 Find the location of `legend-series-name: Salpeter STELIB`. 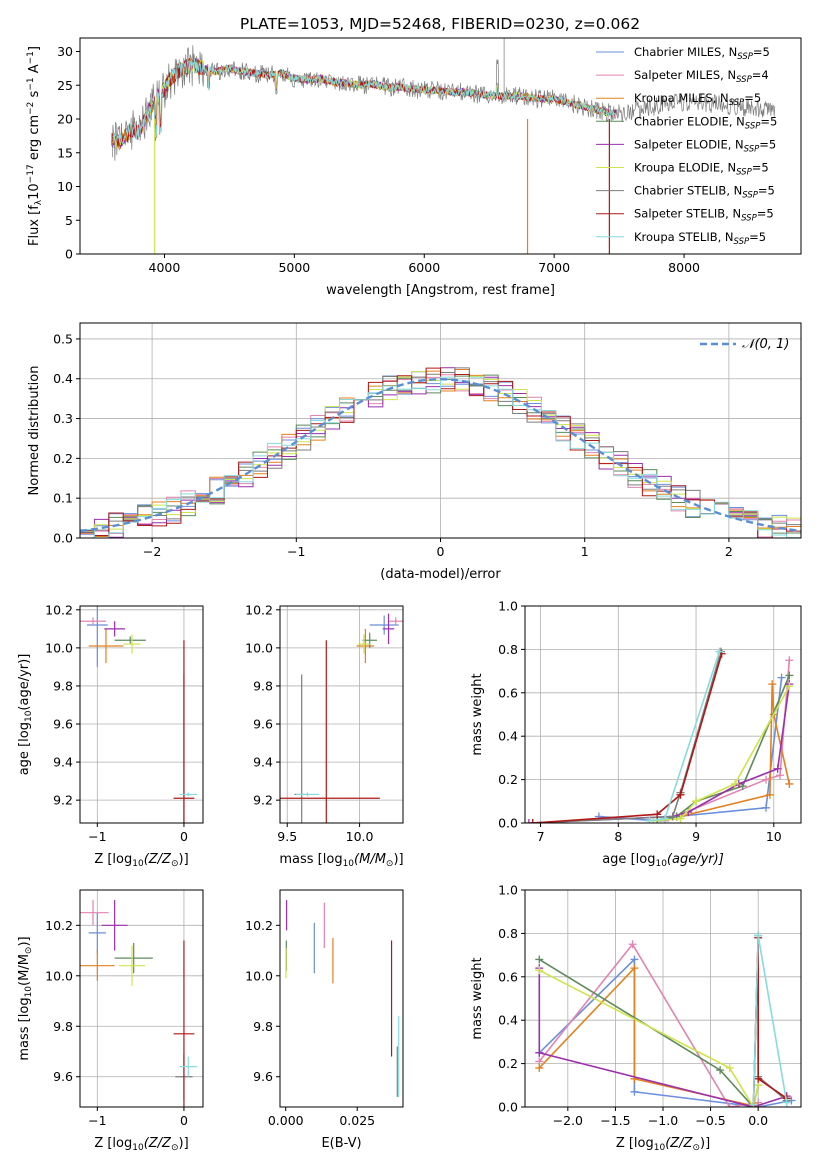

legend-series-name: Salpeter STELIB is located at coordinates (679, 214).